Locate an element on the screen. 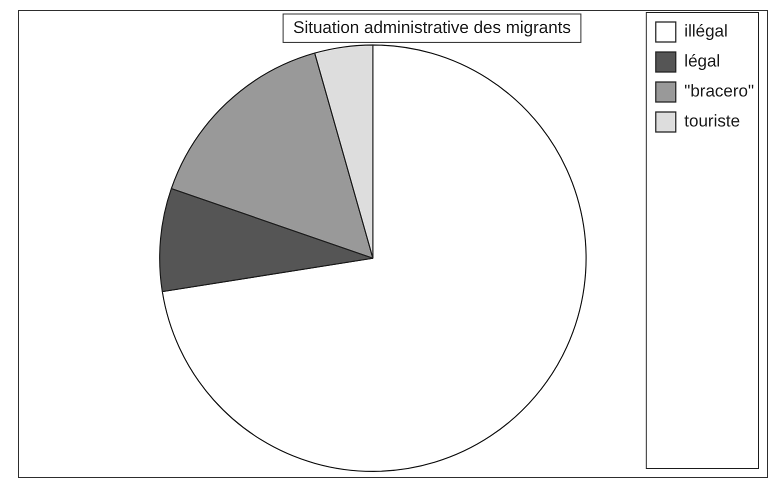 The width and height of the screenshot is (774, 488). legend-label: touriste is located at coordinates (712, 121).